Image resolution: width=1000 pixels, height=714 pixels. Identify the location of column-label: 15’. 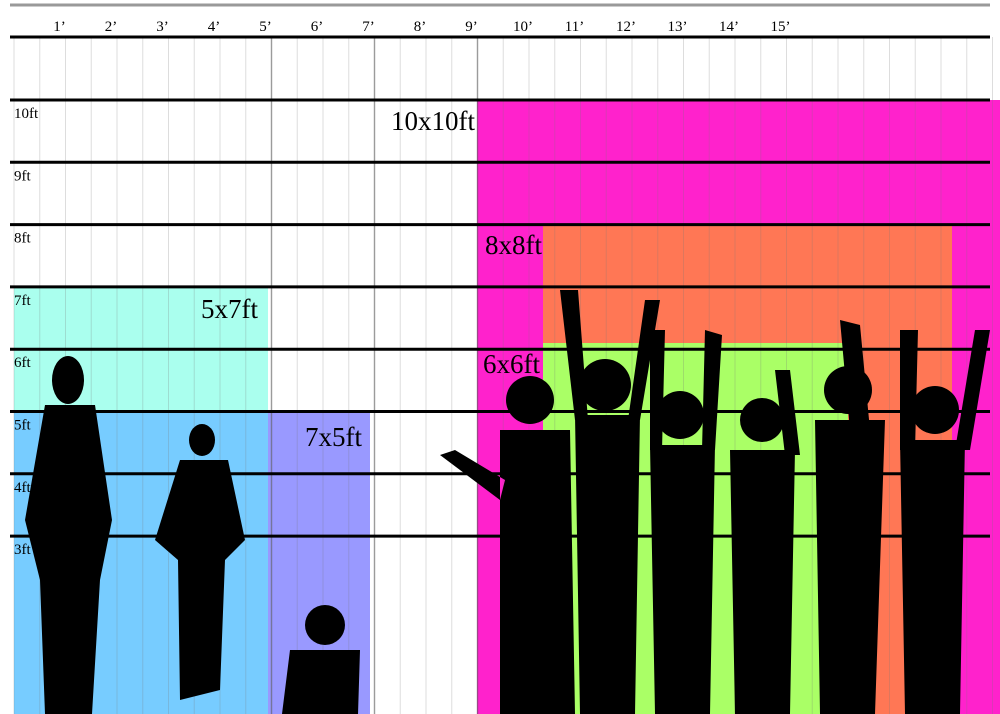
(781, 27).